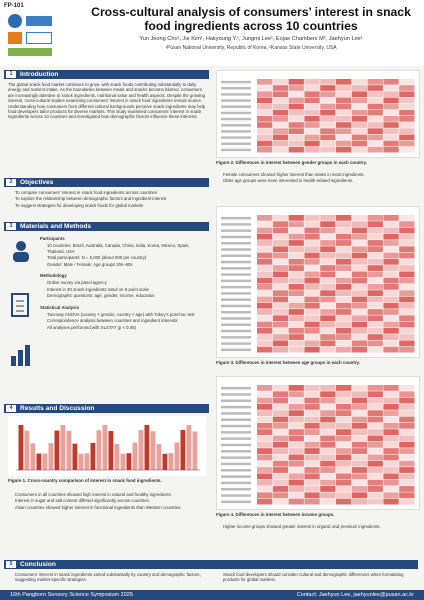  What do you see at coordinates (318, 114) in the screenshot?
I see `heatmap-gender` at bounding box center [318, 114].